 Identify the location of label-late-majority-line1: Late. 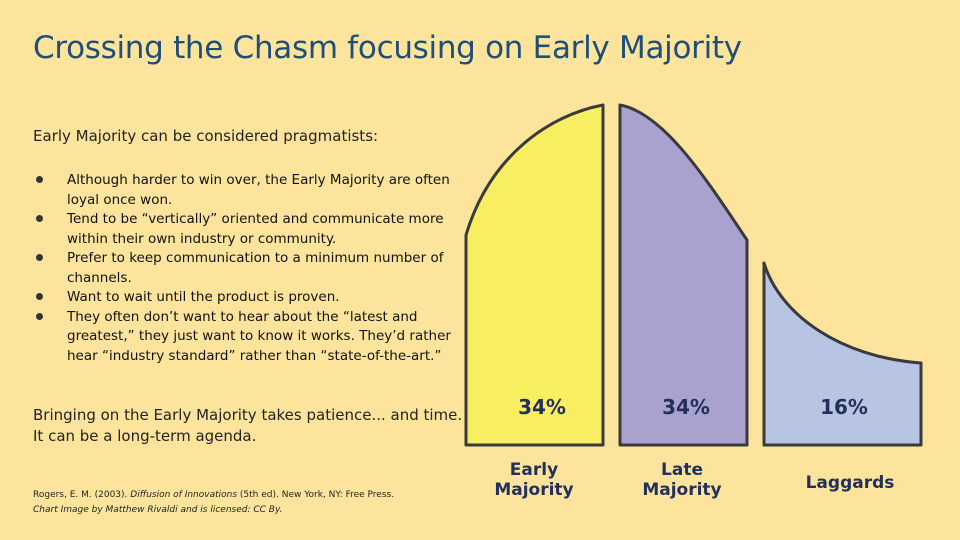
(682, 470).